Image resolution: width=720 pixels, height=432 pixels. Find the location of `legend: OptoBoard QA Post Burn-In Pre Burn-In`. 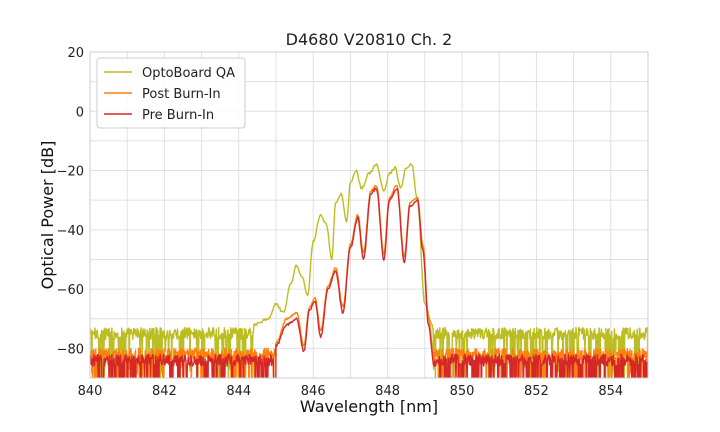

legend: OptoBoard QA Post Burn-In Pre Burn-In is located at coordinates (171, 93).